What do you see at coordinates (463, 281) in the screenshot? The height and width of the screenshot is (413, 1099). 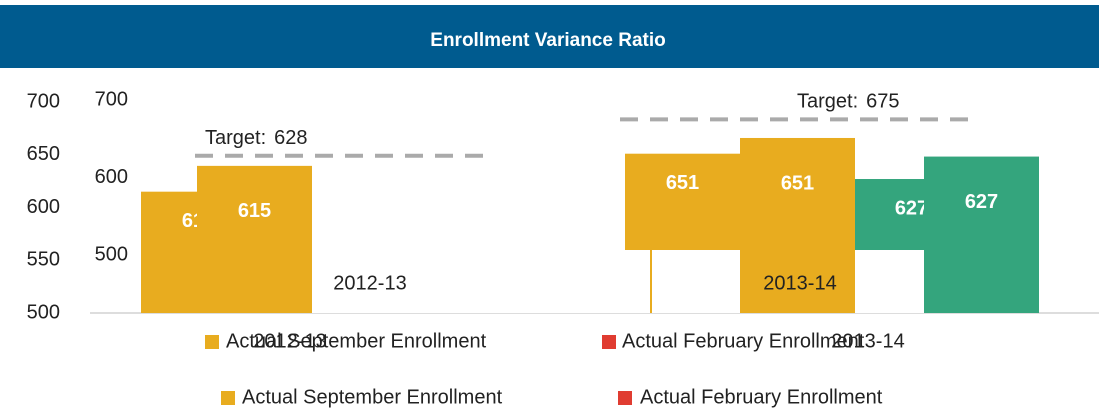 I see `plot-background` at bounding box center [463, 281].